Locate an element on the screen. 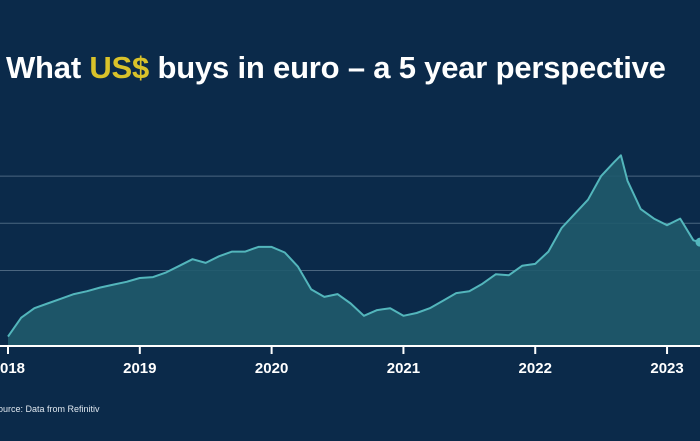 The height and width of the screenshot is (441, 700). x-tick-label: 2022 is located at coordinates (535, 368).